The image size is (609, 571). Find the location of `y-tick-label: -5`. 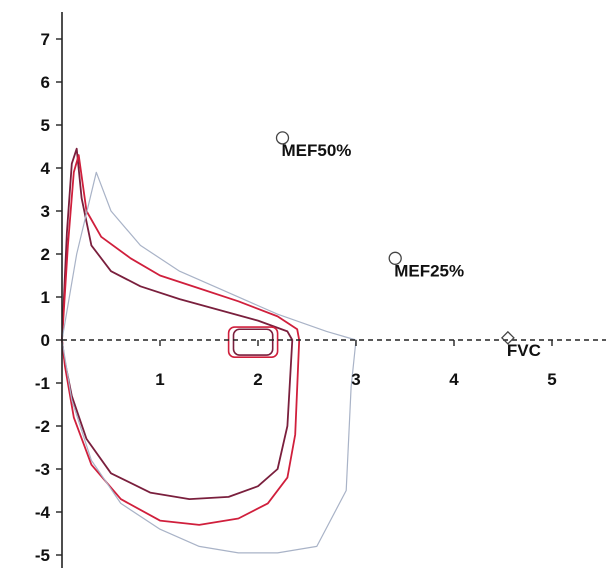

y-tick-label: -5 is located at coordinates (42, 555).